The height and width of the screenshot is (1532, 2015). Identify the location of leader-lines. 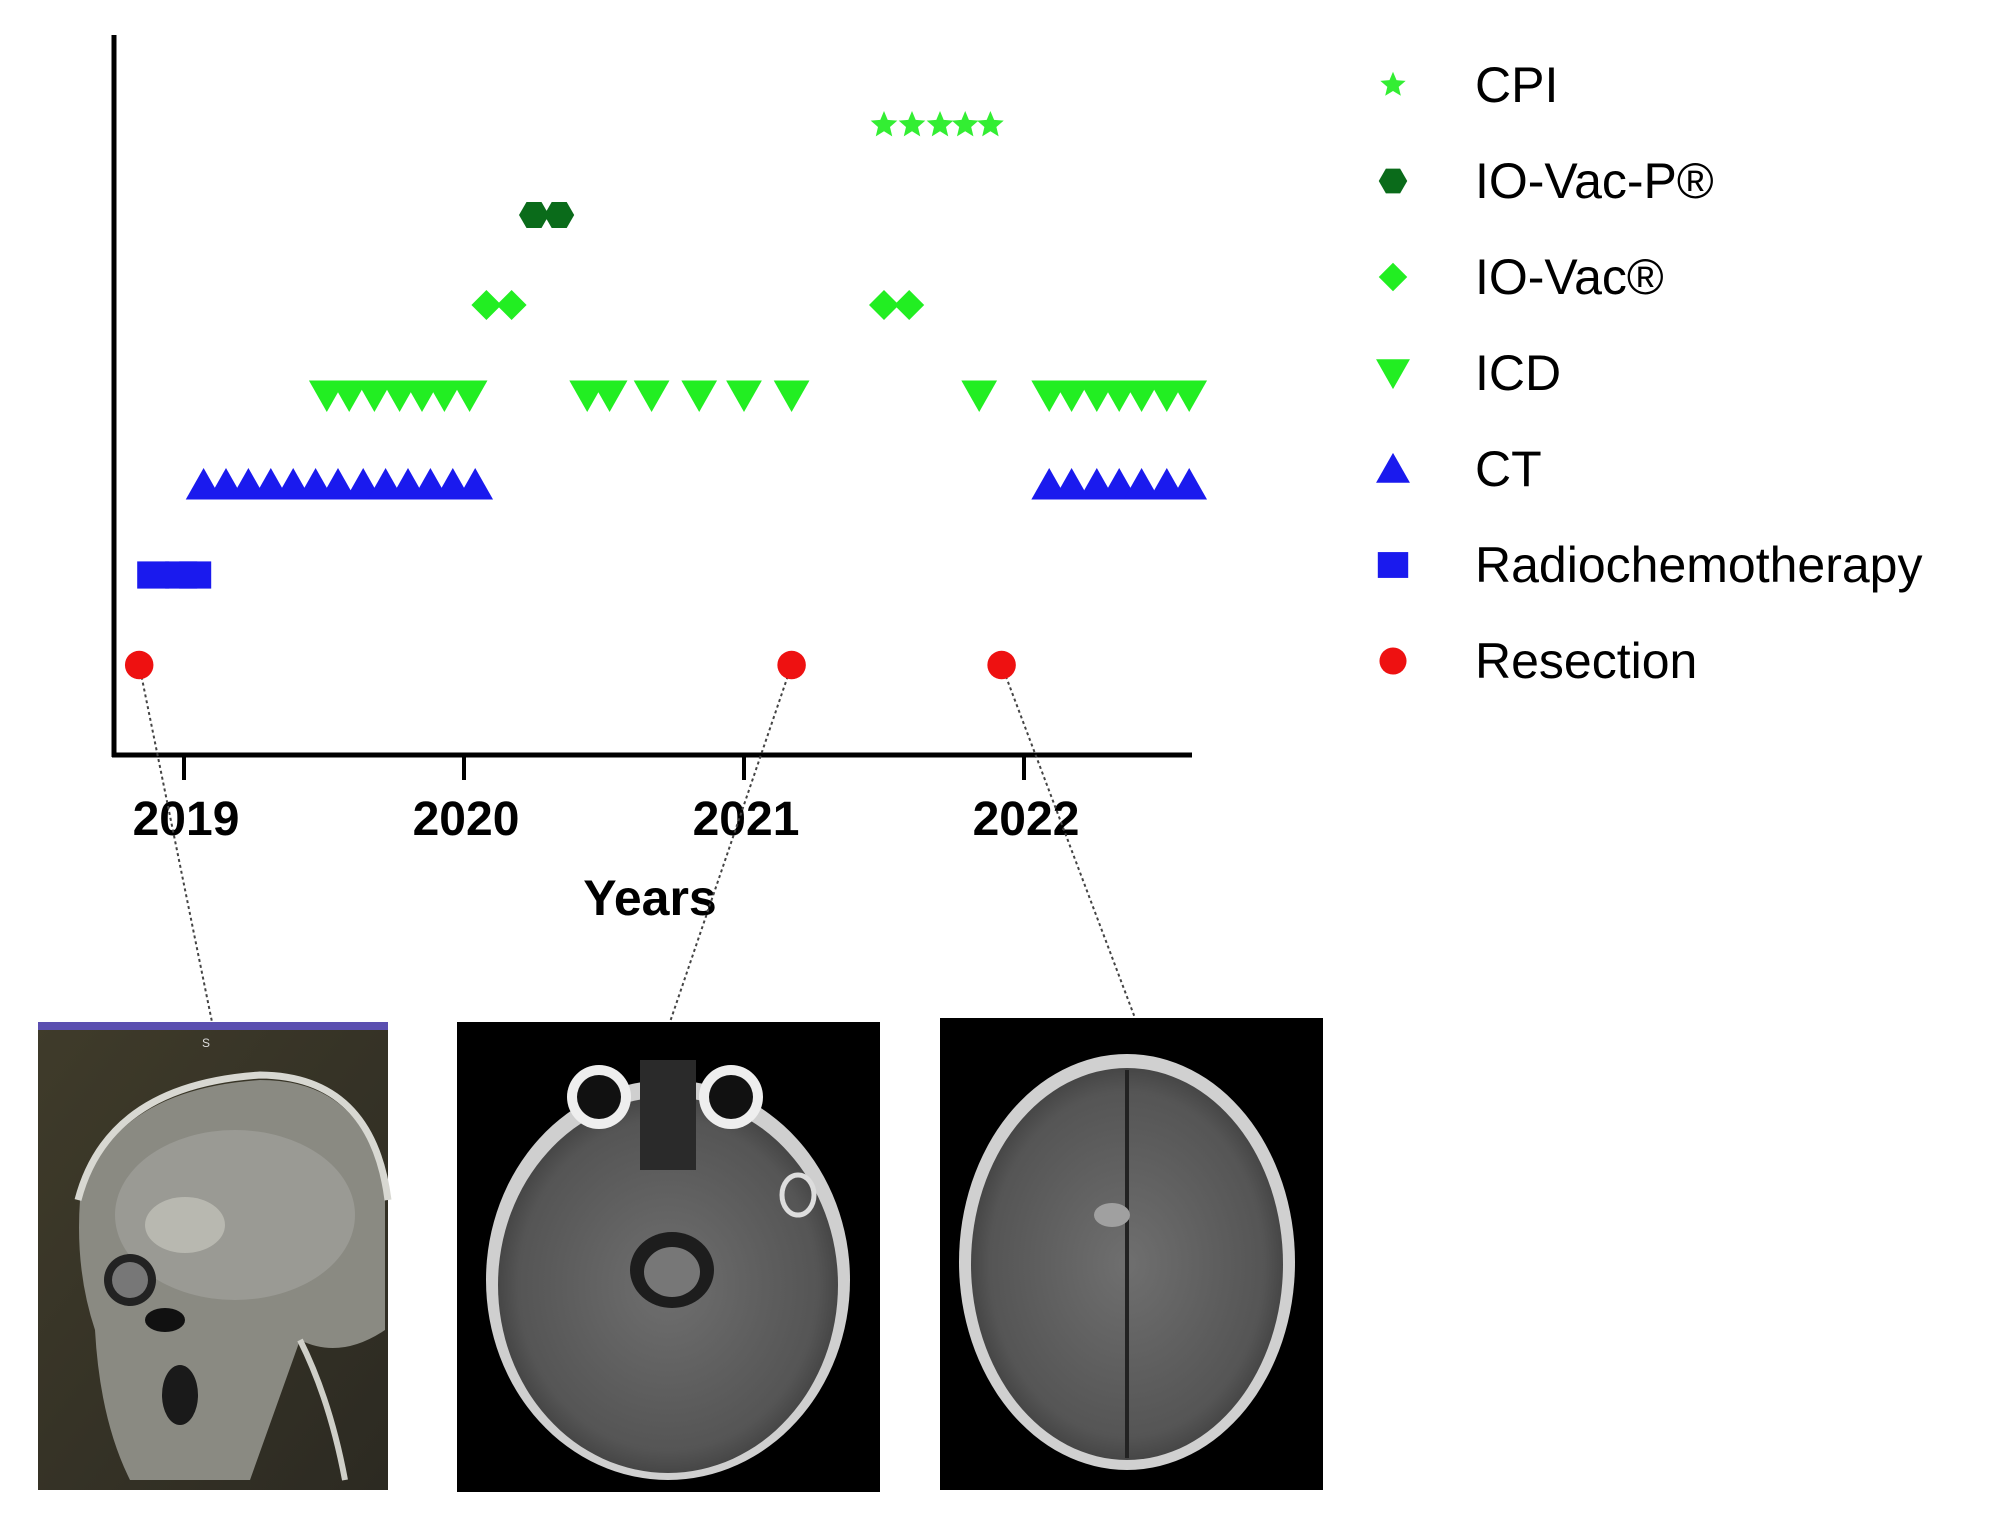
(637, 843).